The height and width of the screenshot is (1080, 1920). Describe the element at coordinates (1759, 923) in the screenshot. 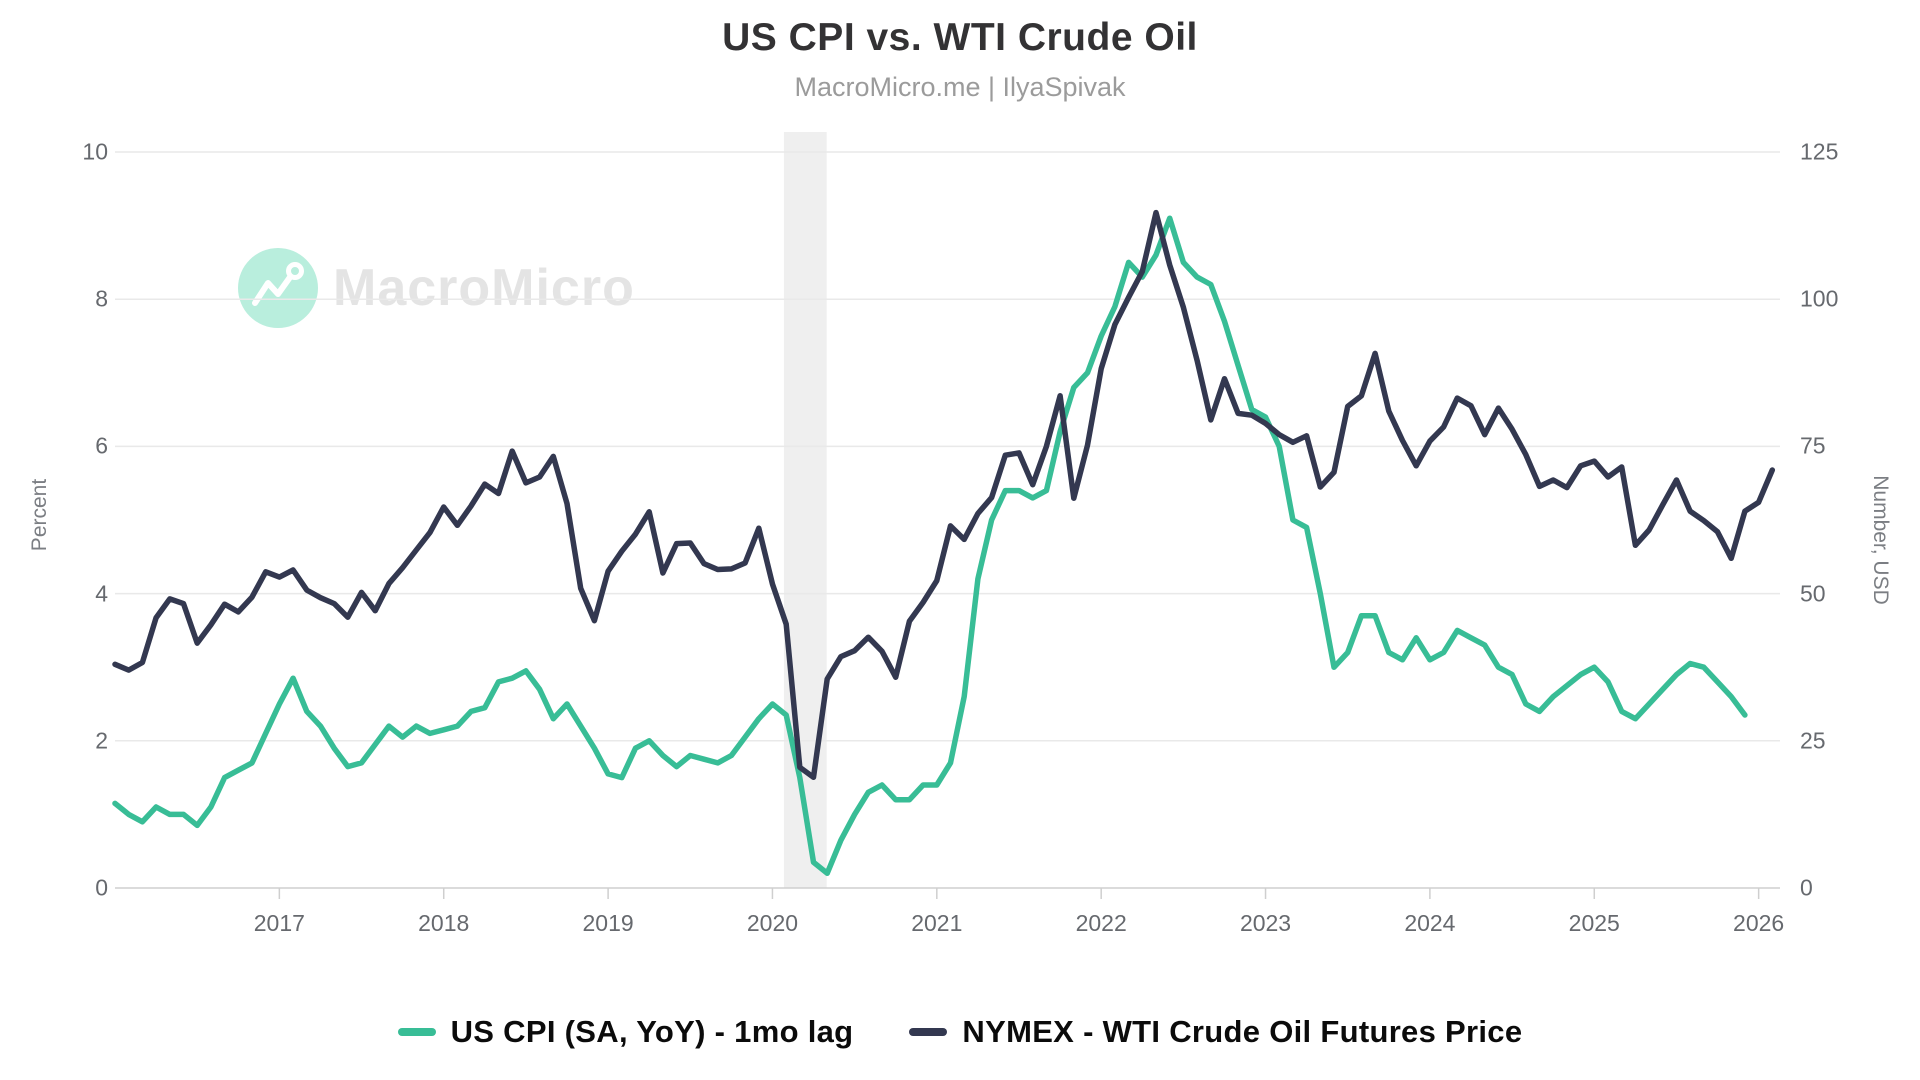

I see `x-tick-label: 2026` at that location.